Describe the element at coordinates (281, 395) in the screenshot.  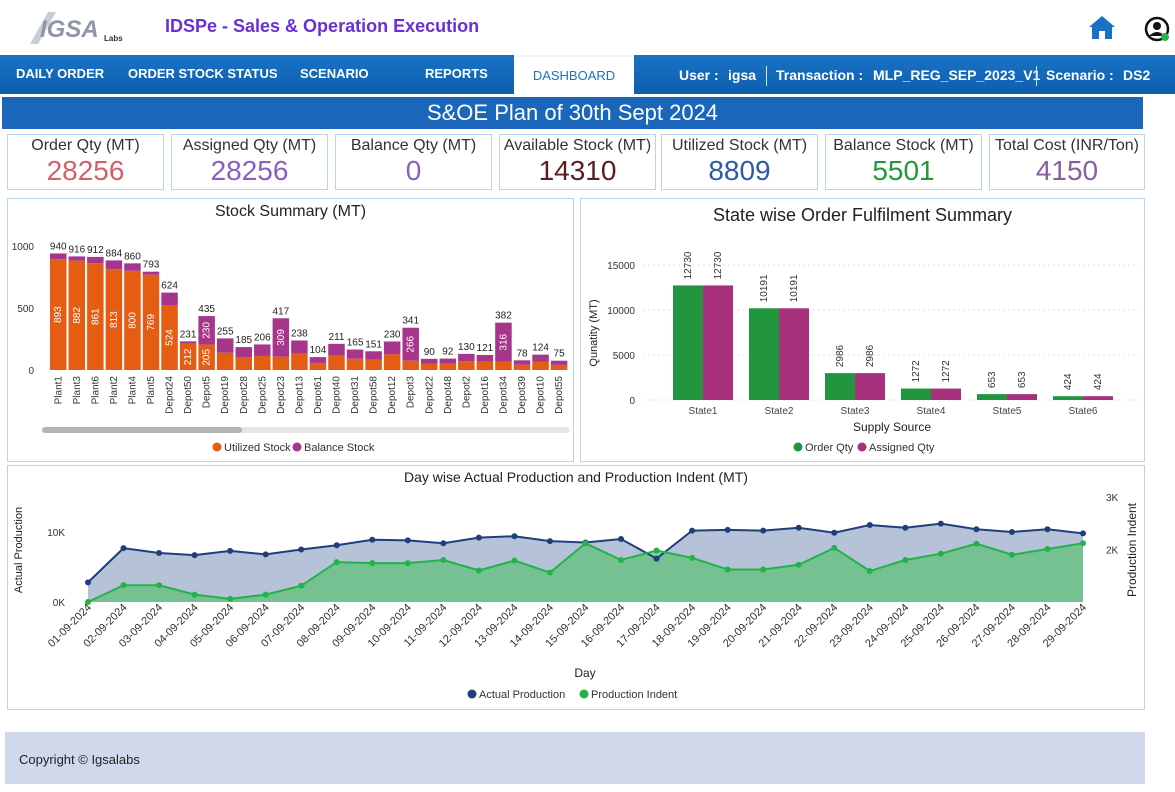
I see `x-category-label: Depot23` at that location.